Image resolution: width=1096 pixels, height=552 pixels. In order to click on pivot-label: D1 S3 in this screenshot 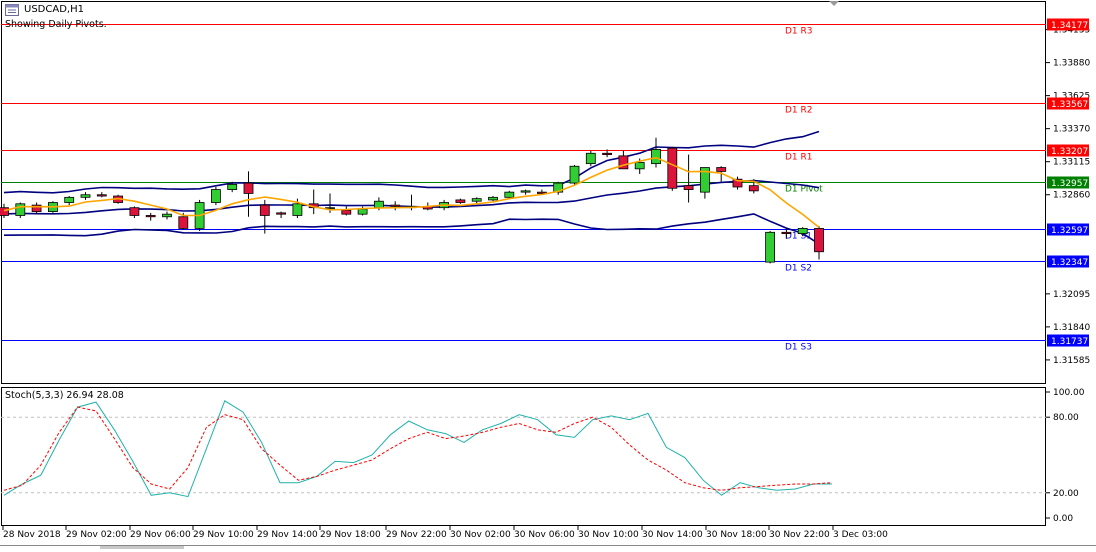, I will do `click(798, 348)`.